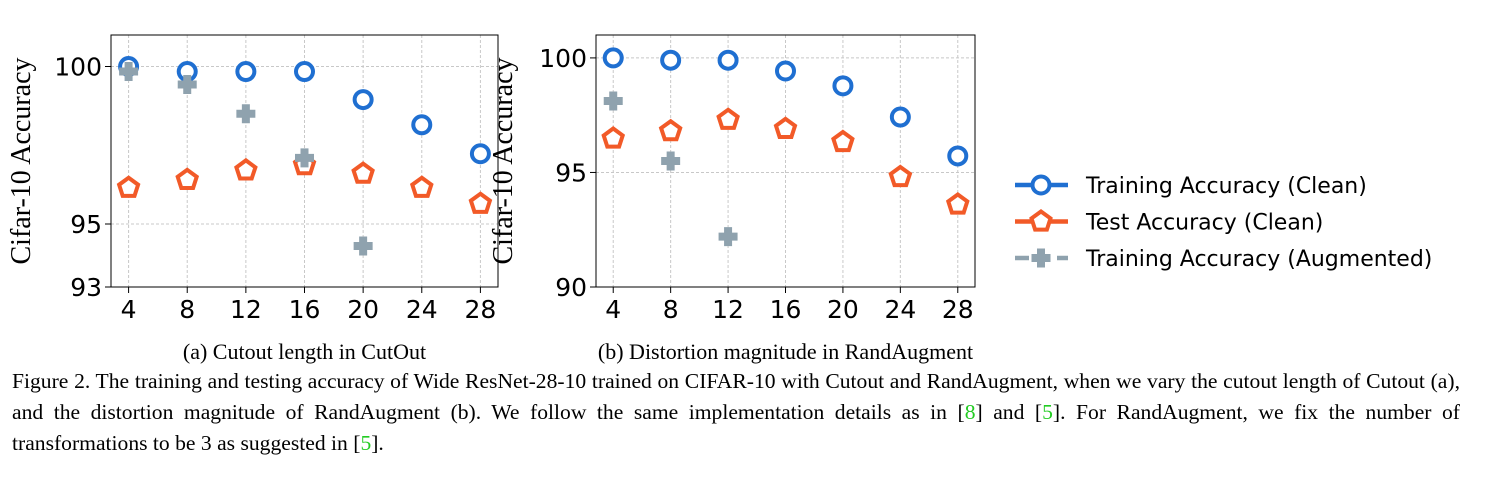 This screenshot has width=1490, height=481. Describe the element at coordinates (785, 351) in the screenshot. I see `subcaption: (b) Distortion magnitude in RandAugment` at that location.